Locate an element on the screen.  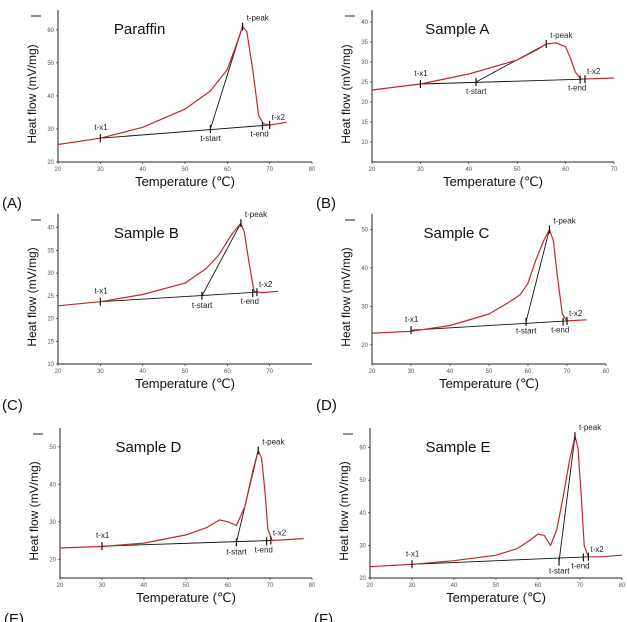
chart-title: Sample A is located at coordinates (457, 29).